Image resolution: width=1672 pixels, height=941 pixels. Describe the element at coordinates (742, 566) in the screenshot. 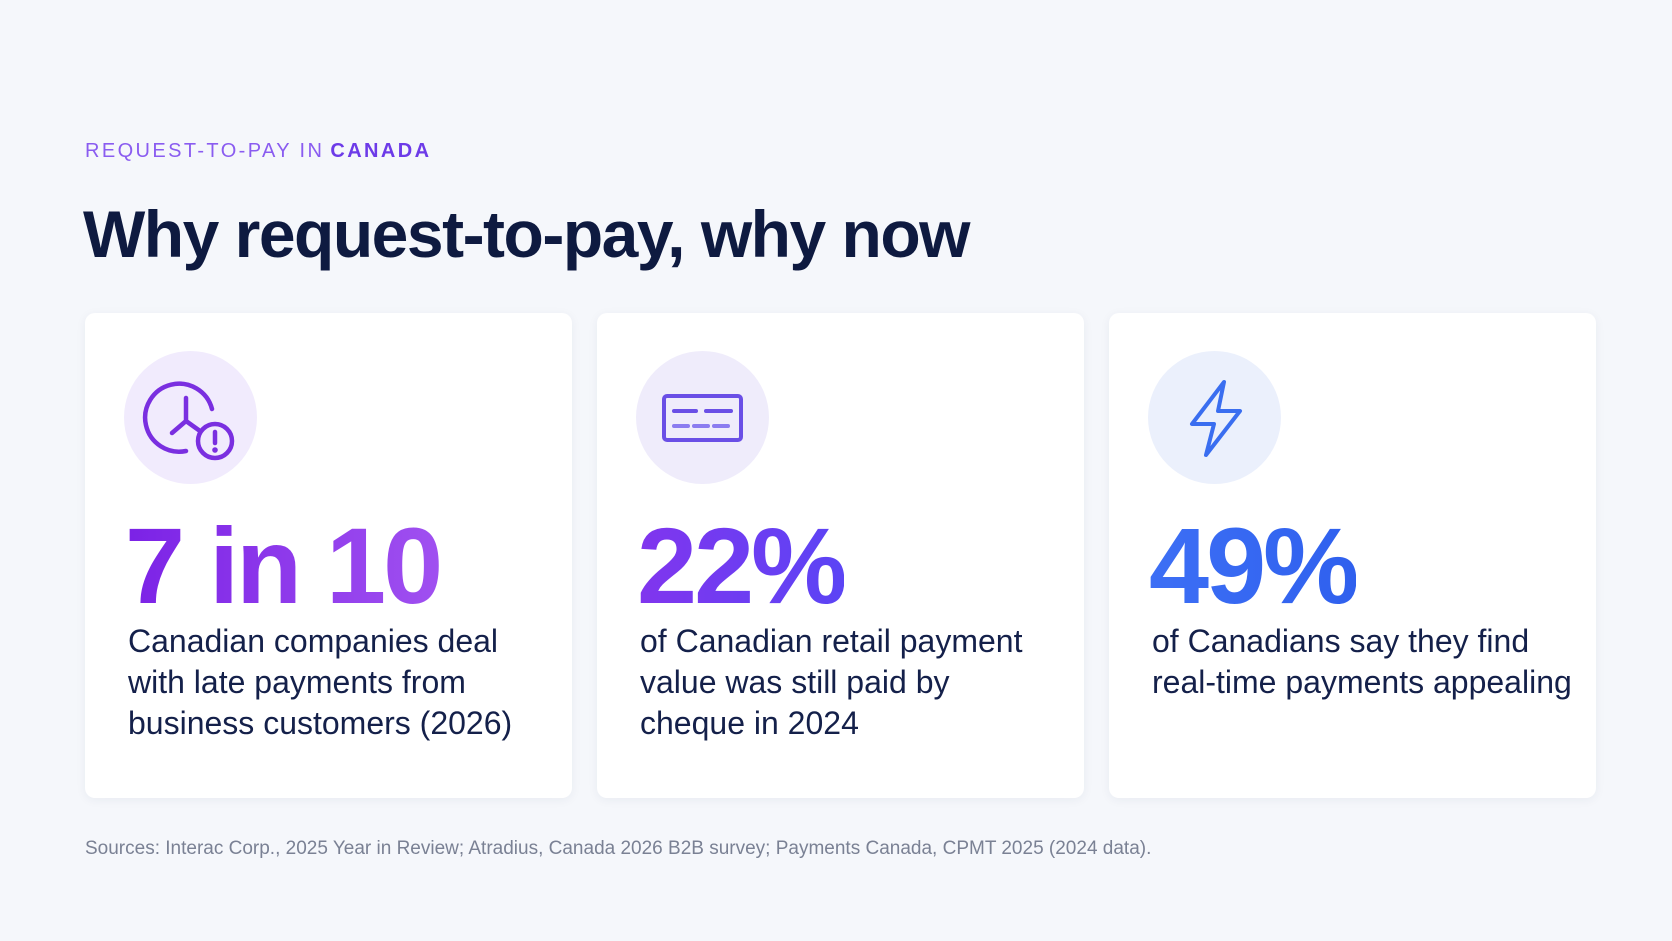

I see `stat: 22%` at that location.